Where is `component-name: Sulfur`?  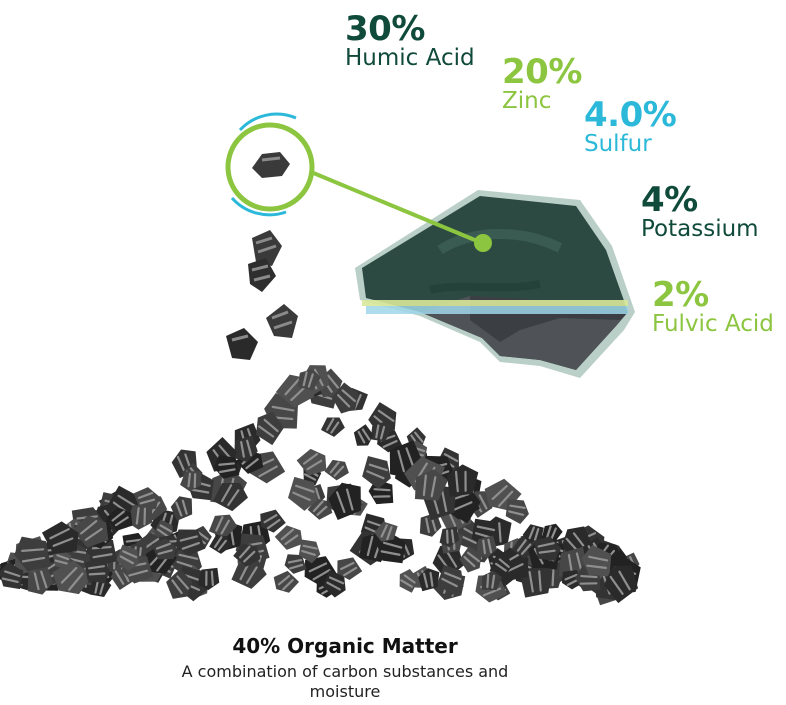 component-name: Sulfur is located at coordinates (618, 144).